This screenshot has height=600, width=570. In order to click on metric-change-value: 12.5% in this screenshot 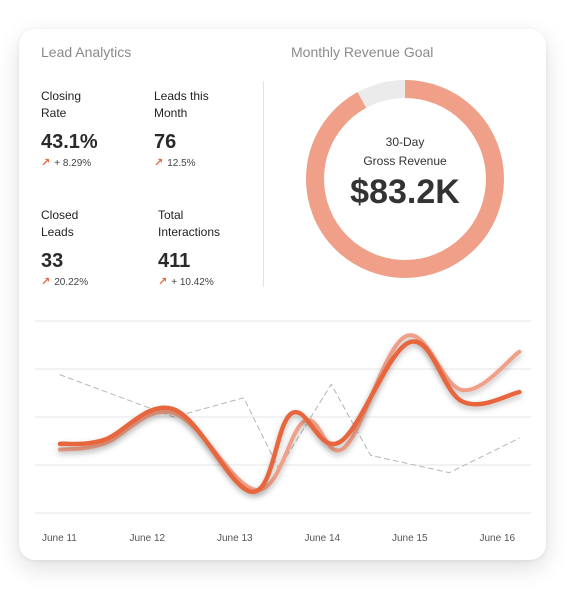, I will do `click(181, 163)`.